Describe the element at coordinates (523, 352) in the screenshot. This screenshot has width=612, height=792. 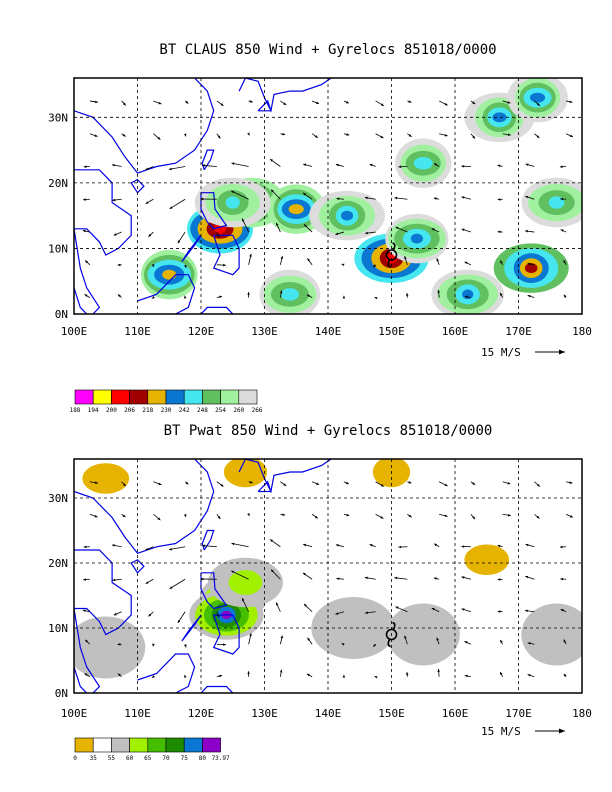
I see `panel1-vector-key: 15 M/S` at that location.